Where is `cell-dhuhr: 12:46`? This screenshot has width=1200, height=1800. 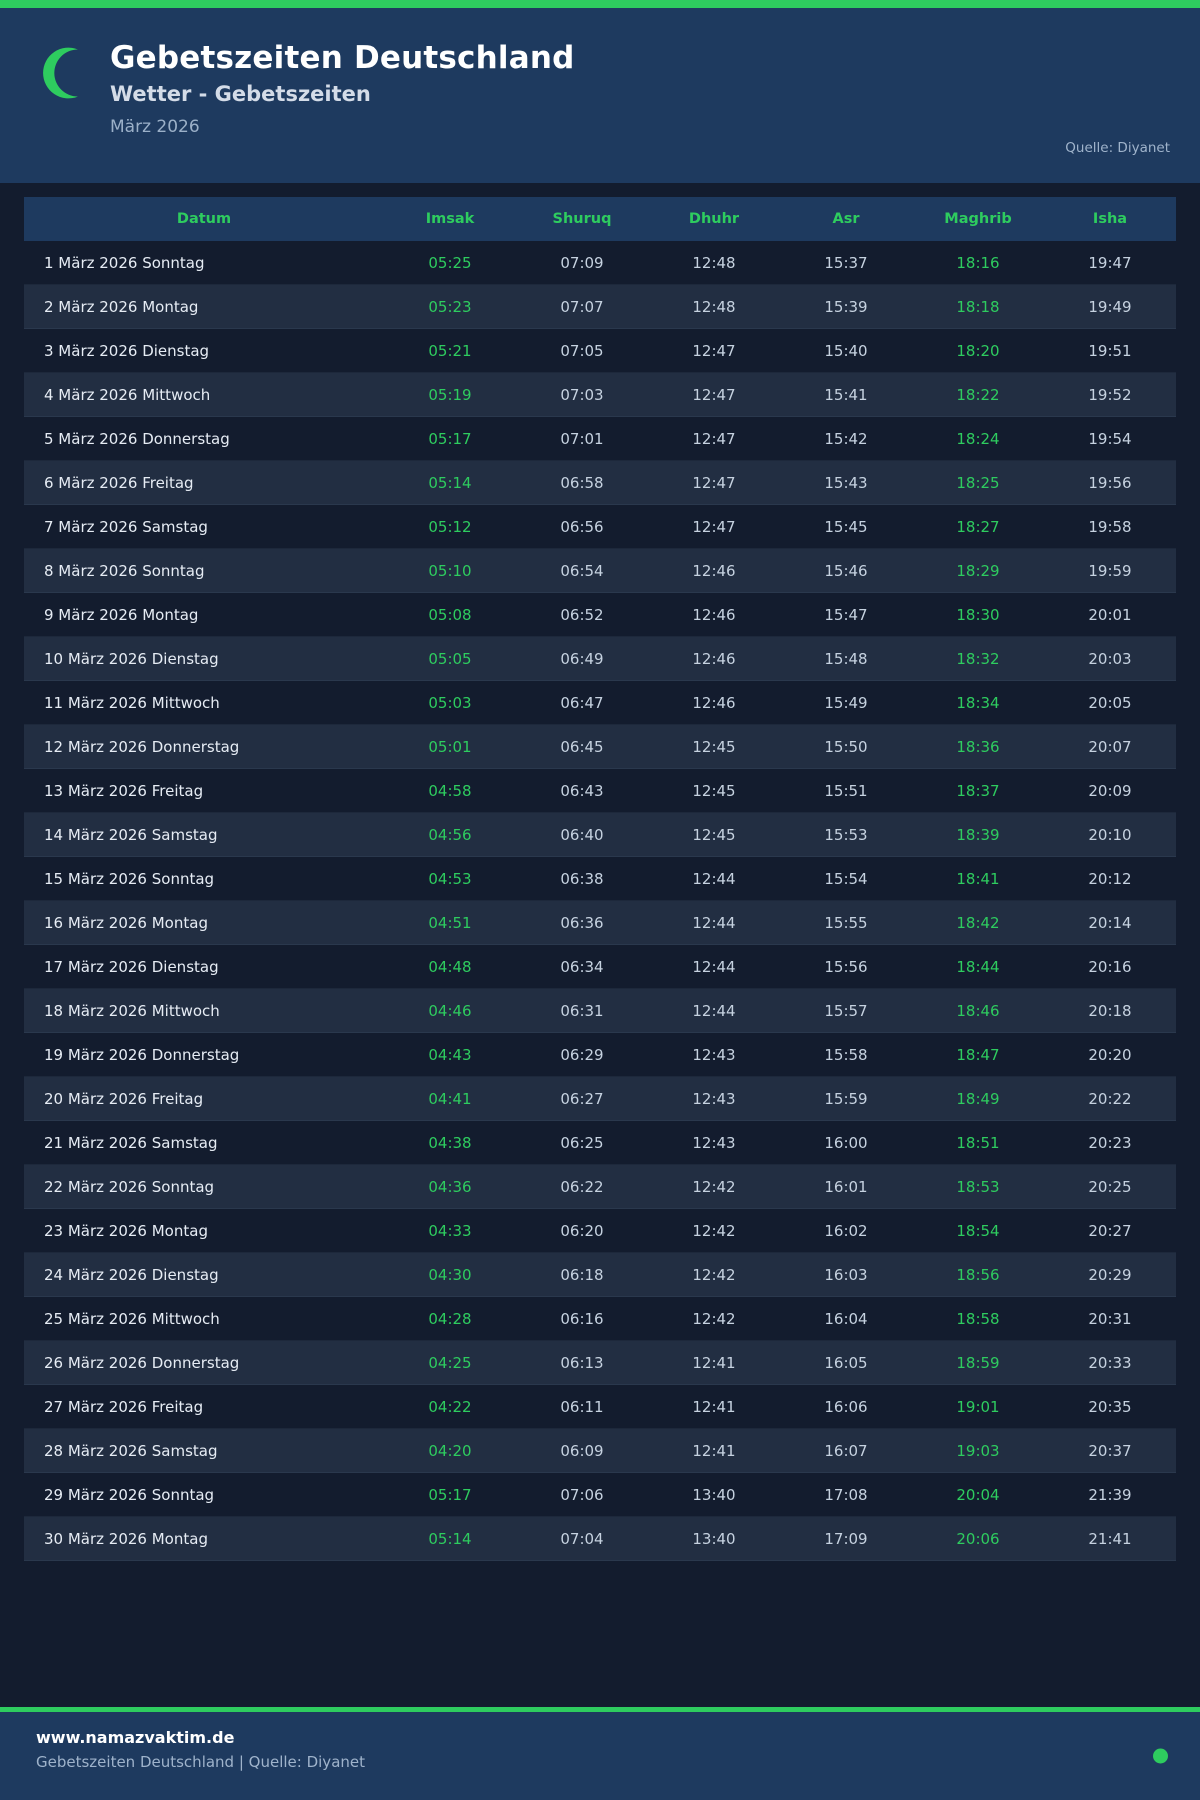
cell-dhuhr: 12:46 is located at coordinates (714, 570).